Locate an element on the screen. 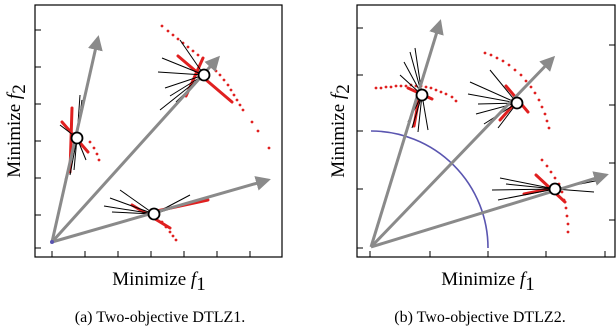 The height and width of the screenshot is (331, 616). panel-a-x-ticks is located at coordinates (151, 254).